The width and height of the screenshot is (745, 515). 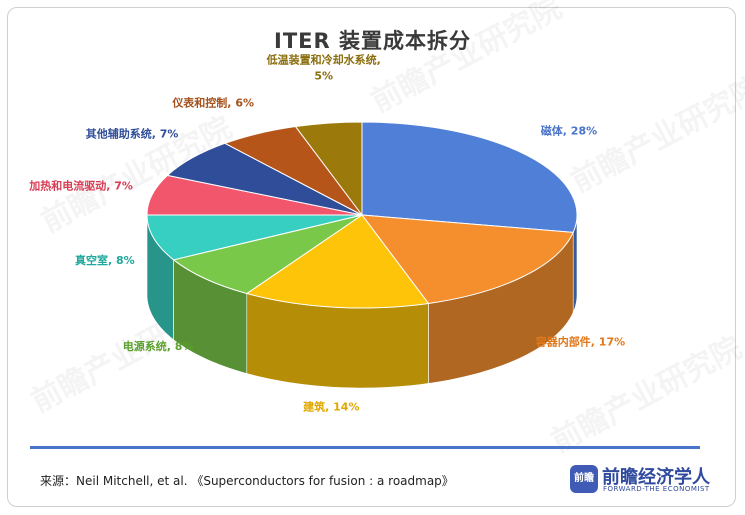 I want to click on slice-4-top, so click(x=254, y=237).